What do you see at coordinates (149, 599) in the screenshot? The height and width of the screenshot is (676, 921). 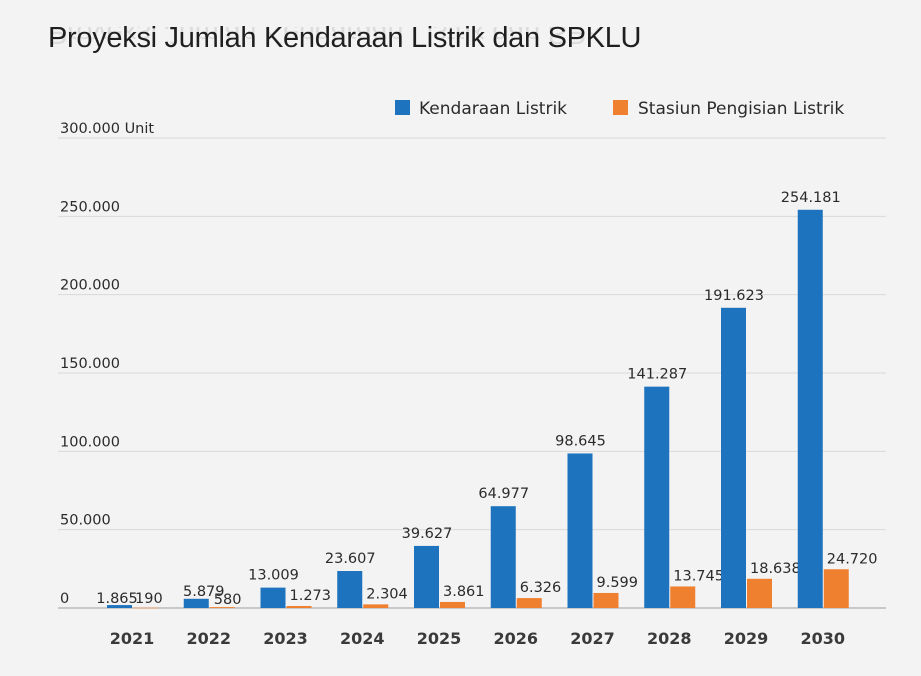 I see `value-label-stasiun-pengisian: 190` at bounding box center [149, 599].